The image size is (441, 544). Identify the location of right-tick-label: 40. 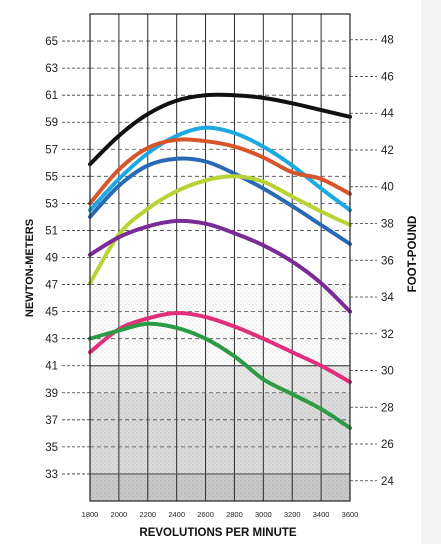
(387, 188).